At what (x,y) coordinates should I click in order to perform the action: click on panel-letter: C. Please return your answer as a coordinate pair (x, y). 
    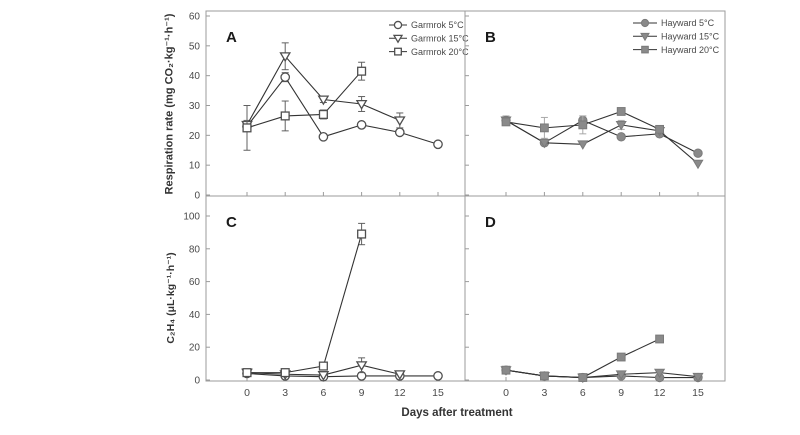
    Looking at the image, I should click on (231, 222).